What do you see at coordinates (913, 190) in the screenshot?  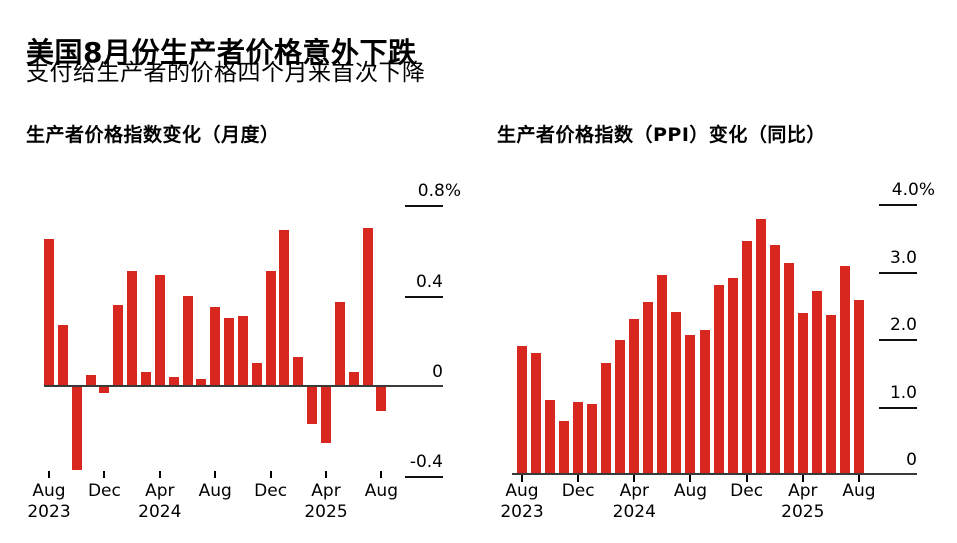 I see `y-tick-label: 4.0%` at bounding box center [913, 190].